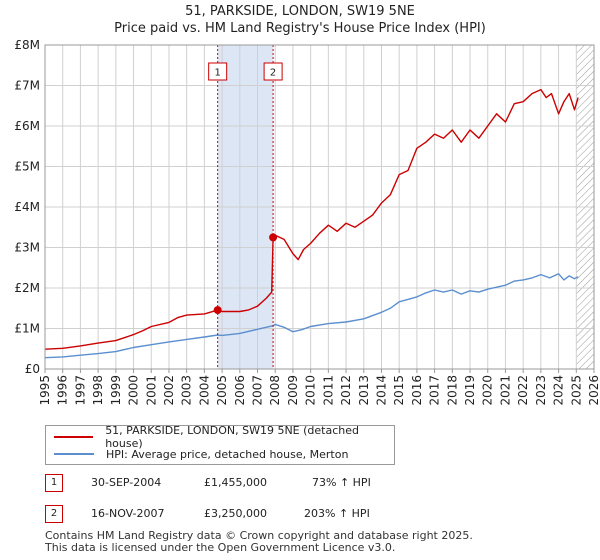  What do you see at coordinates (27, 45) in the screenshot?
I see `y-tick-label: £8M` at bounding box center [27, 45].